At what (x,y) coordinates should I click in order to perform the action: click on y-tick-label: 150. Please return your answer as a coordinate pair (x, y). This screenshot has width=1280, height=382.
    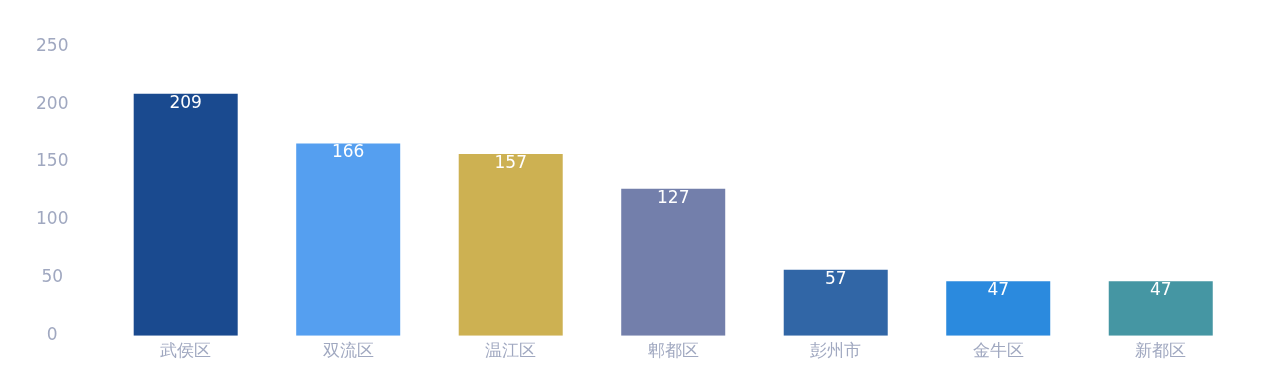
    Looking at the image, I should click on (52, 160).